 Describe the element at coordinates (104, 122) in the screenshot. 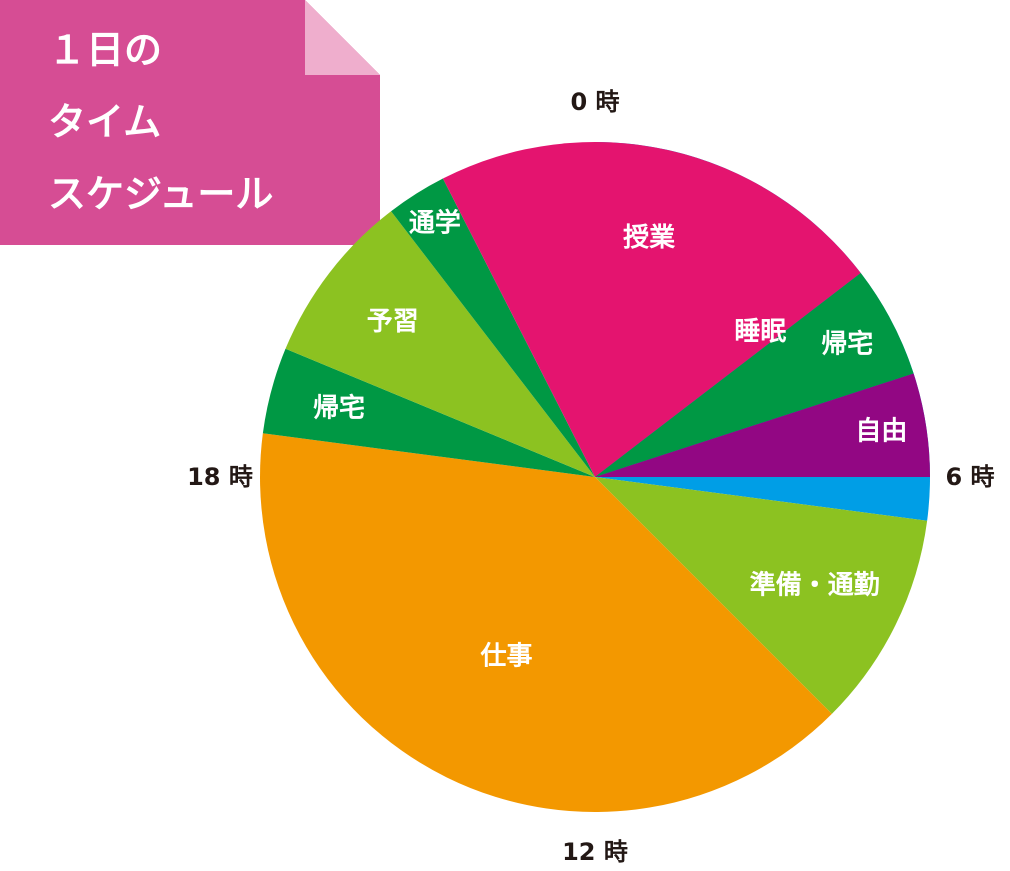

I see `title-line-2: タイム` at that location.